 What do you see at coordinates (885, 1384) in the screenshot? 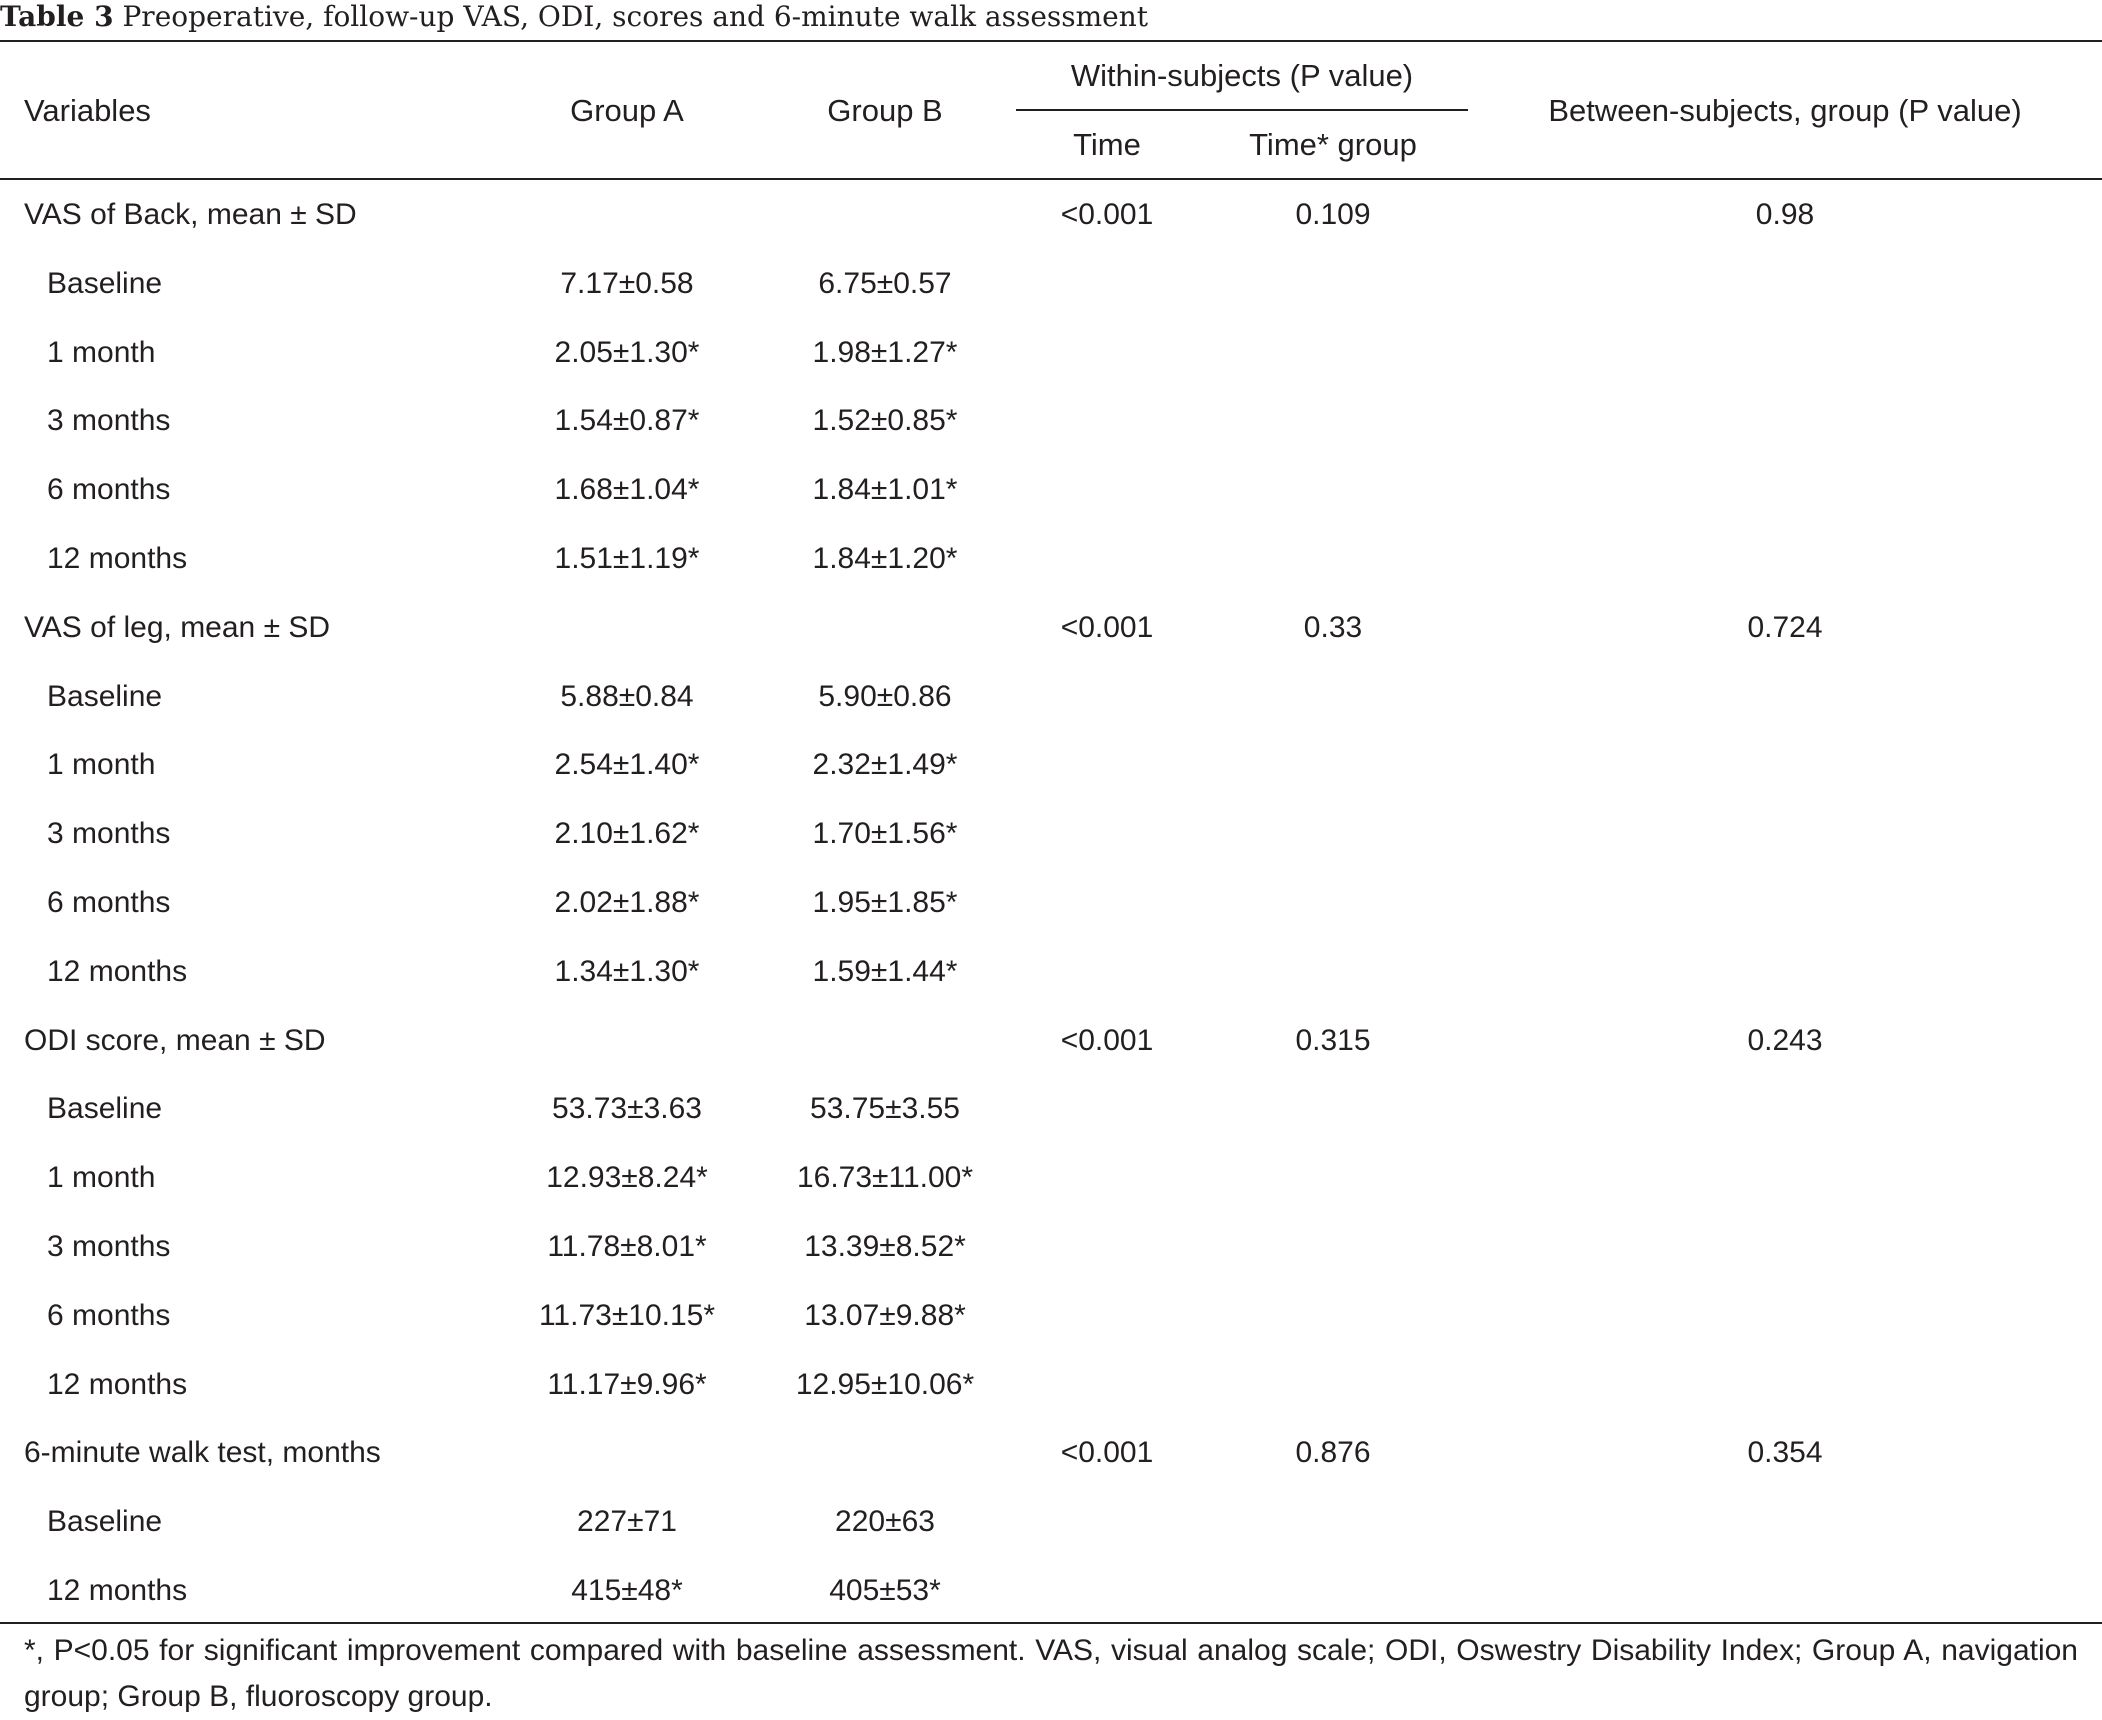
I see `group-b-value: 12.95±10.06*` at bounding box center [885, 1384].